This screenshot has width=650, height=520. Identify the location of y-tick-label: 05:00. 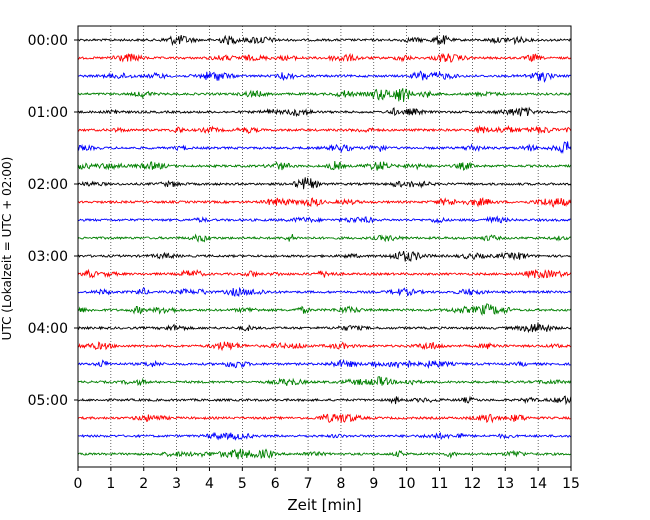
(48, 401).